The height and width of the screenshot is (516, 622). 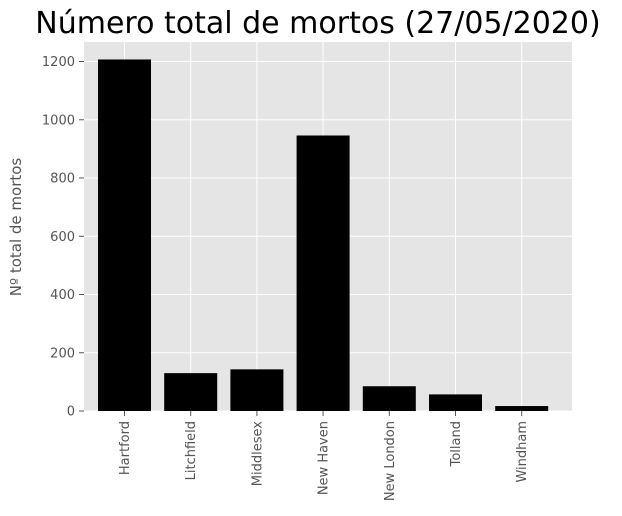 I want to click on y-axis-ticks: 0 200 400 600 800 1000 1200, so click(x=63, y=237).